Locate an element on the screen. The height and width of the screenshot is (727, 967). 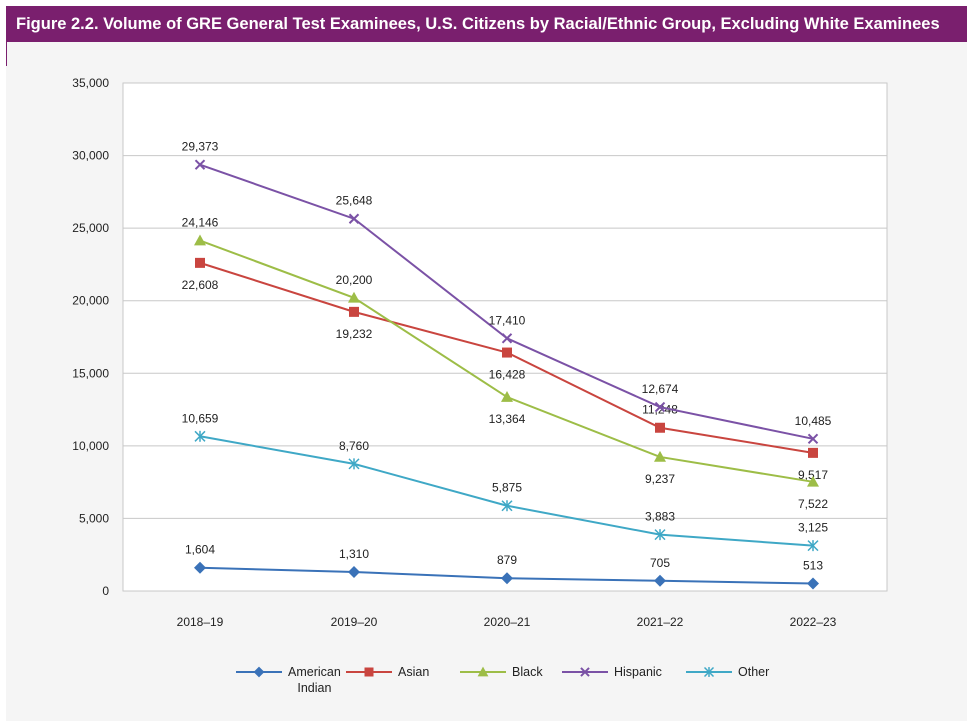
square-marker-icon is located at coordinates (369, 672).